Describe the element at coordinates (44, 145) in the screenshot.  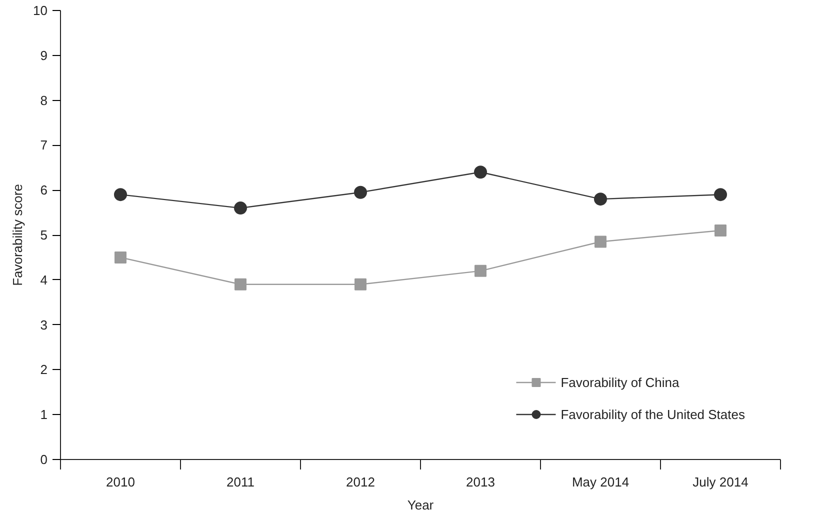
I see `y-tick-label: 7` at that location.